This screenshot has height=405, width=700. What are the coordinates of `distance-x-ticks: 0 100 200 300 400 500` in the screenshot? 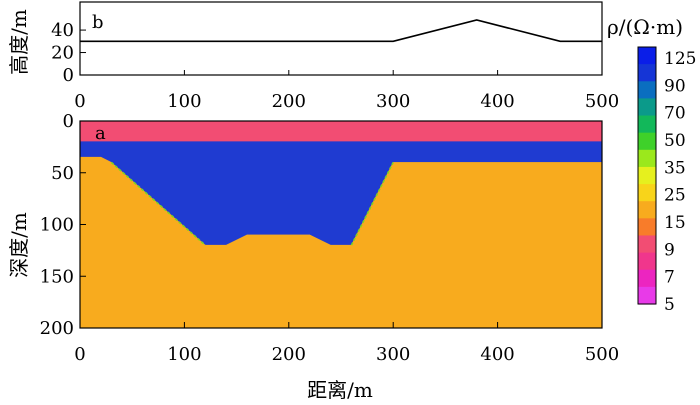 It's located at (346, 343).